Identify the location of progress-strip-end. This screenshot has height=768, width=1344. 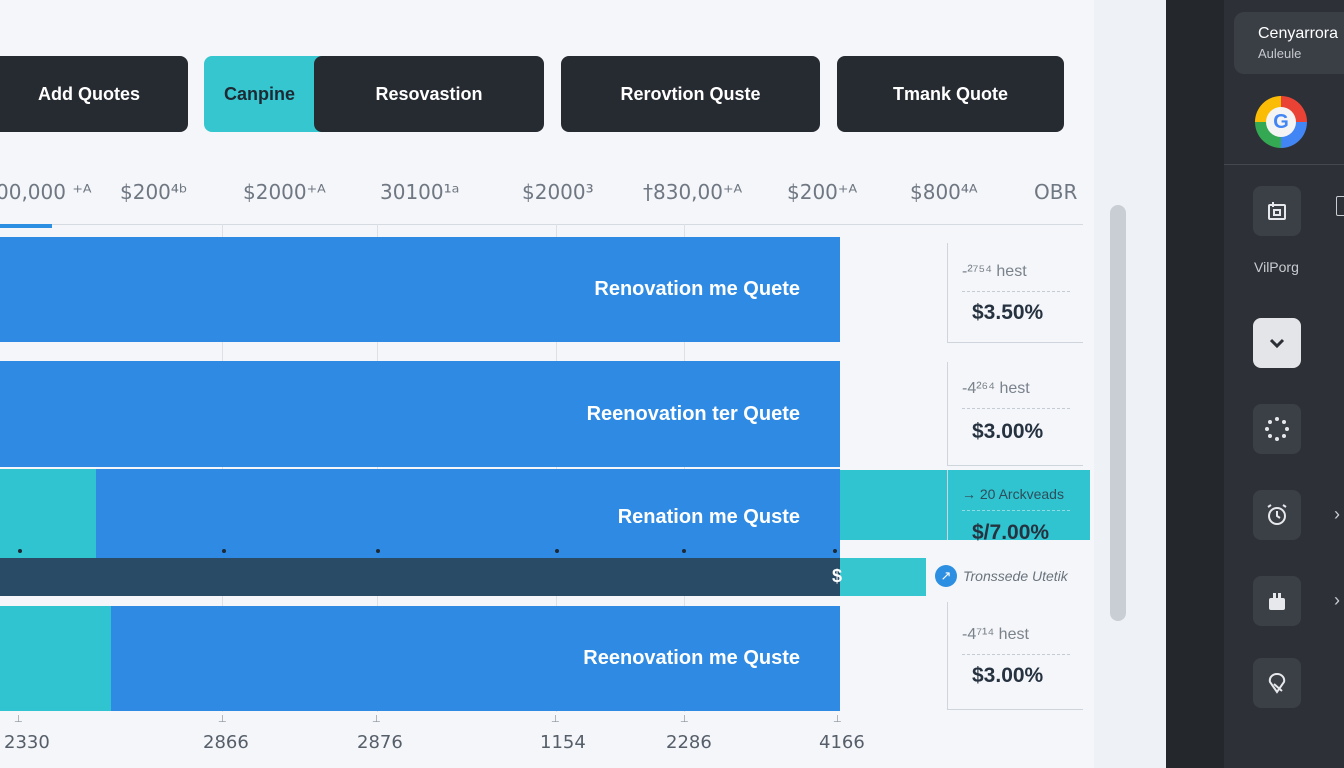
(883, 577).